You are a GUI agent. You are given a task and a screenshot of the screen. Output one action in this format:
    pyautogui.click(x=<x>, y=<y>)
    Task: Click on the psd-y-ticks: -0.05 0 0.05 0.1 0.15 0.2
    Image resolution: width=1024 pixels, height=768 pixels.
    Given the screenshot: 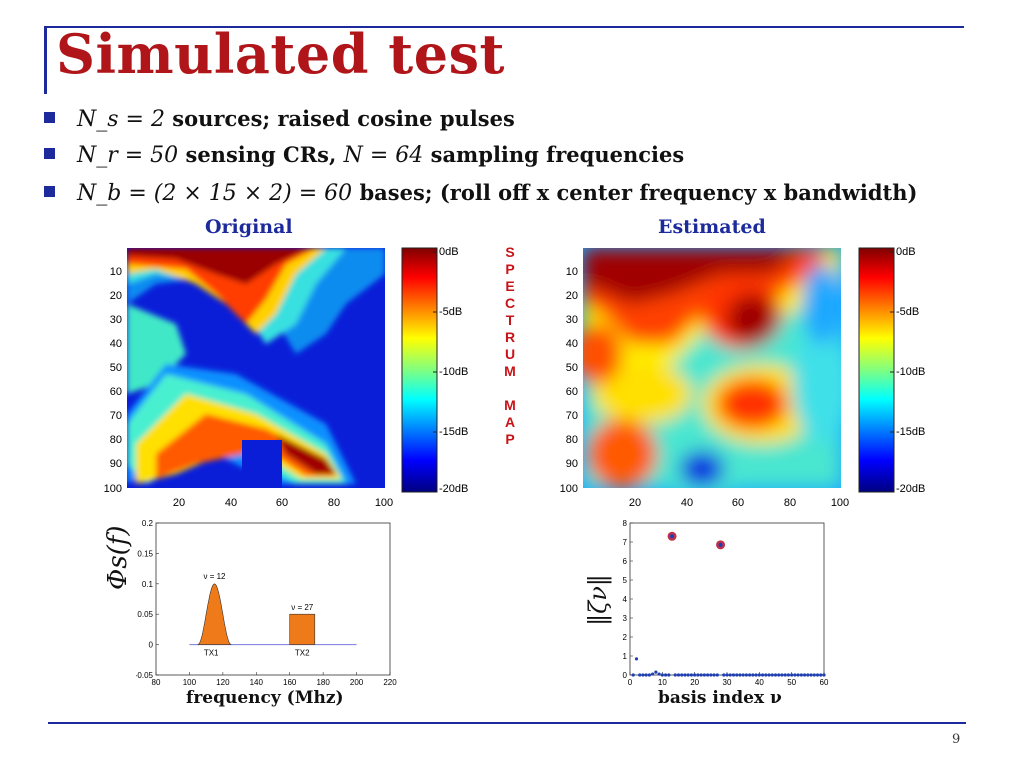 What is the action you would take?
    pyautogui.click(x=147, y=599)
    